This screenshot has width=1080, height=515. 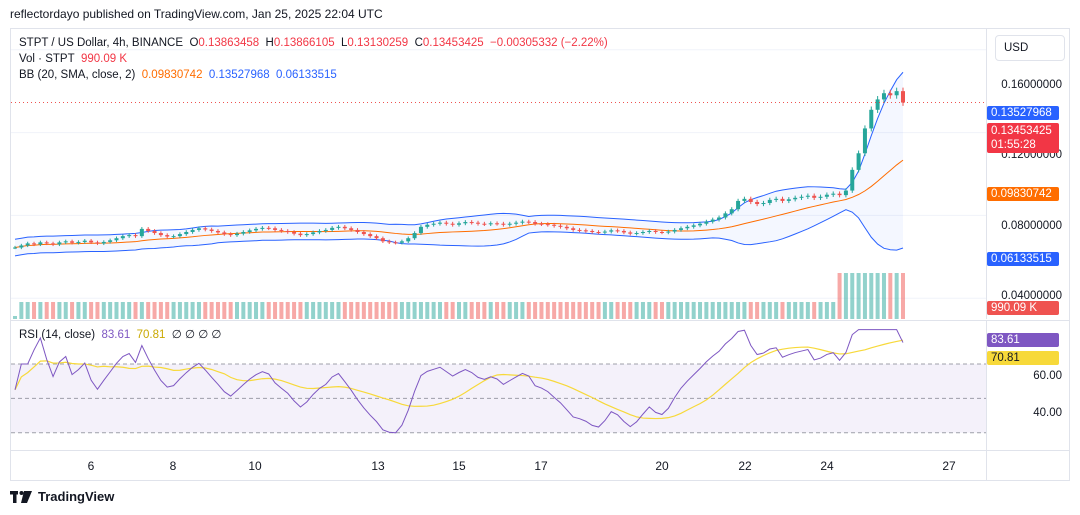 I want to click on volume-legend-row: Vol · STPT 990.09 K, so click(x=313, y=59).